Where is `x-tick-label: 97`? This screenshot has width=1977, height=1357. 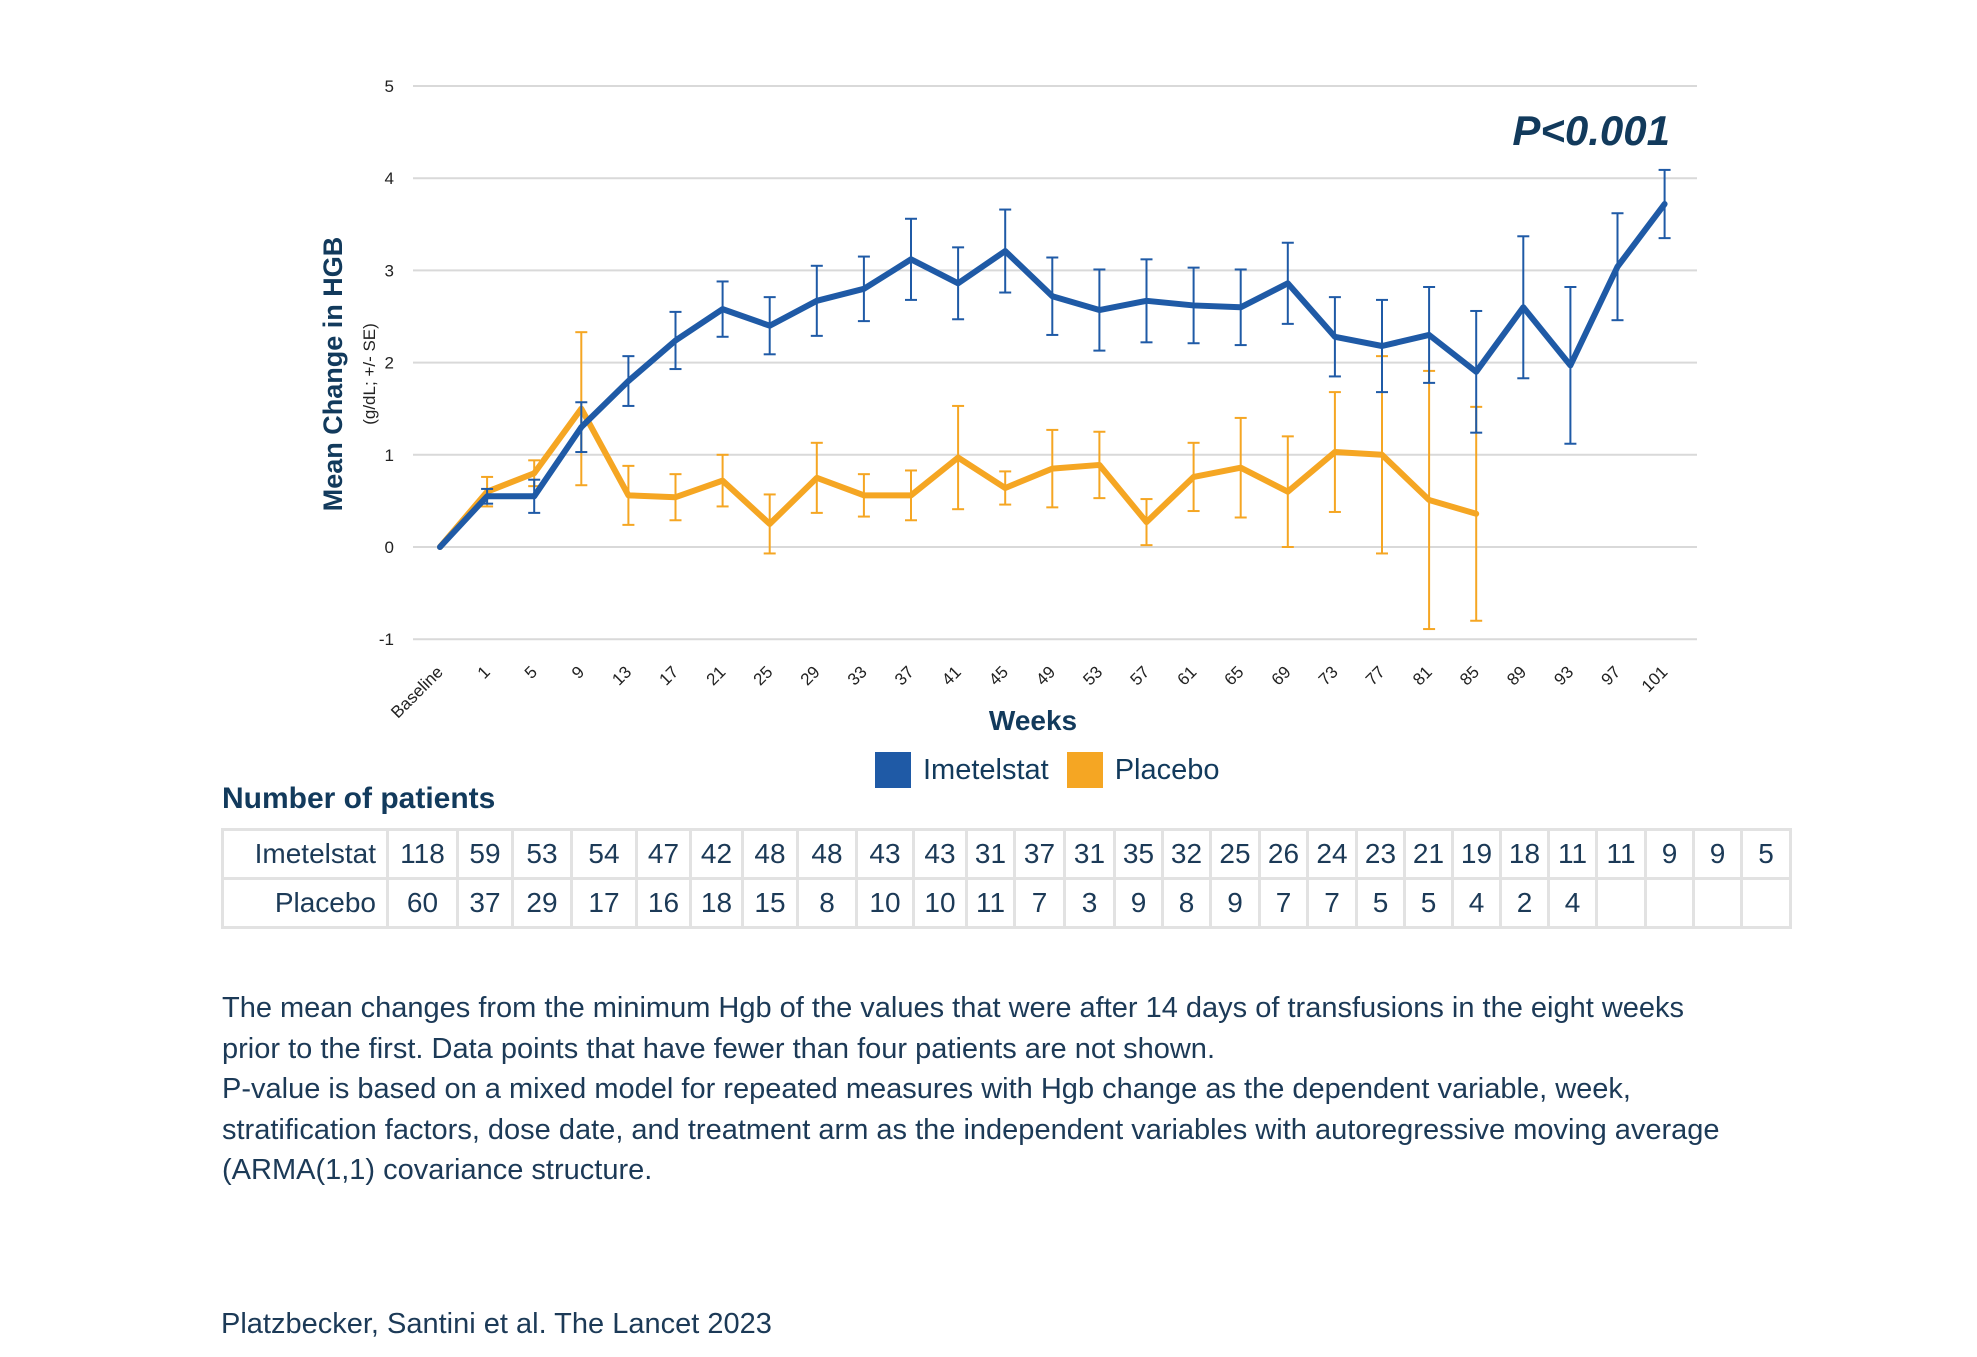
x-tick-label: 97 is located at coordinates (1611, 675).